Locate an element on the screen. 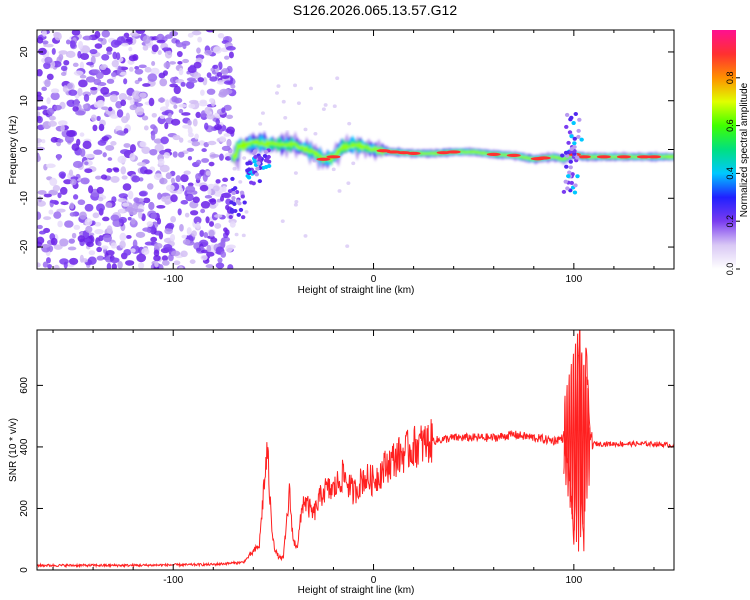  snr-xtick-label: 0 is located at coordinates (374, 580).